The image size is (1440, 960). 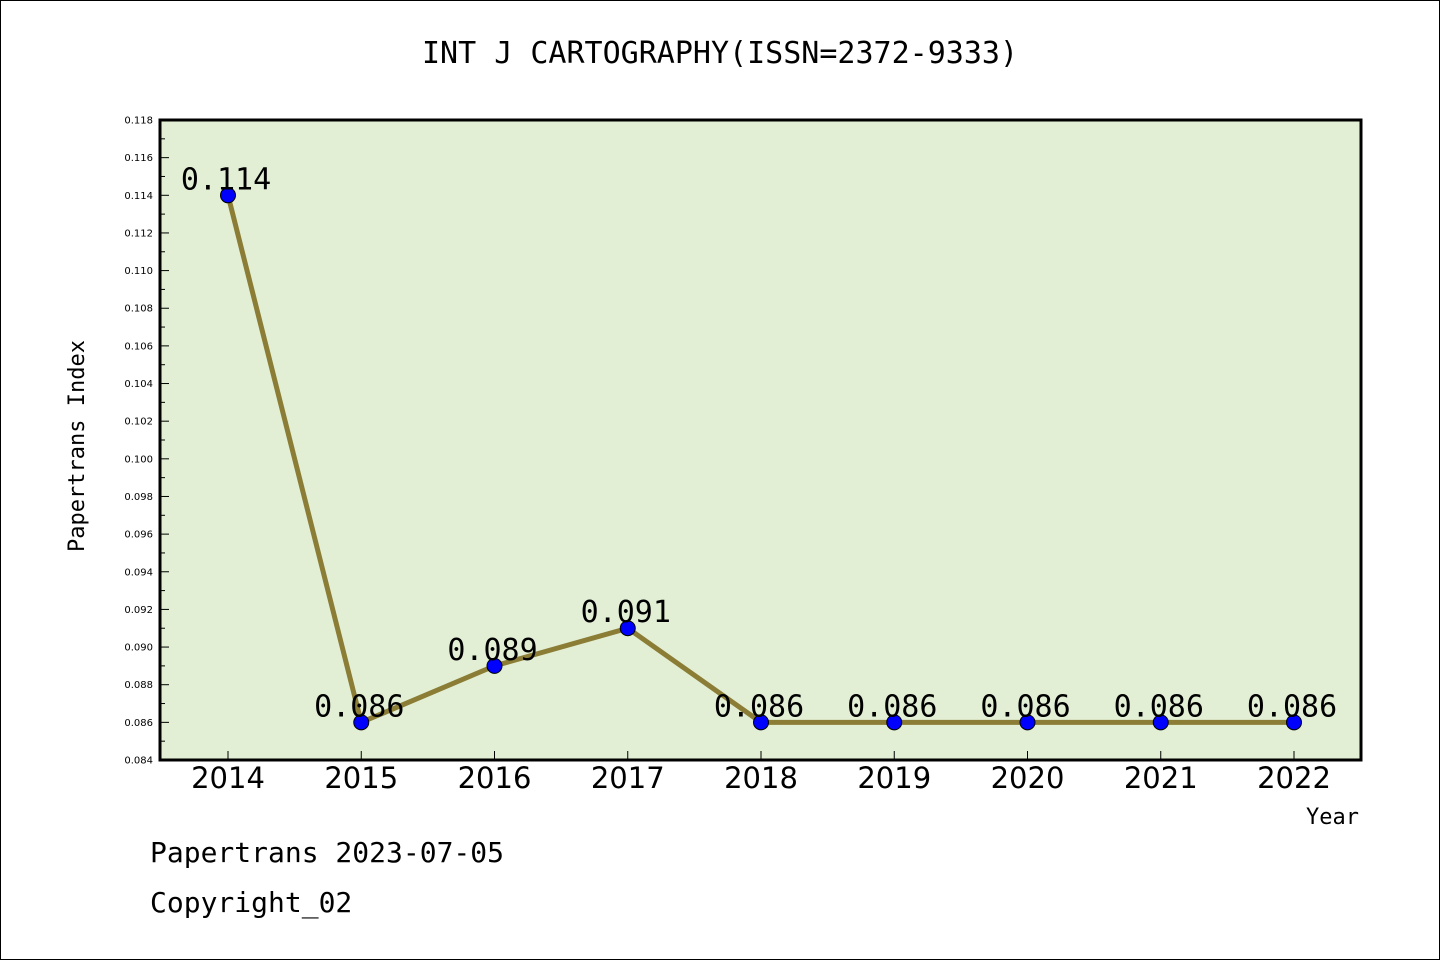 I want to click on y-tick-label: 0.106, so click(x=138, y=346).